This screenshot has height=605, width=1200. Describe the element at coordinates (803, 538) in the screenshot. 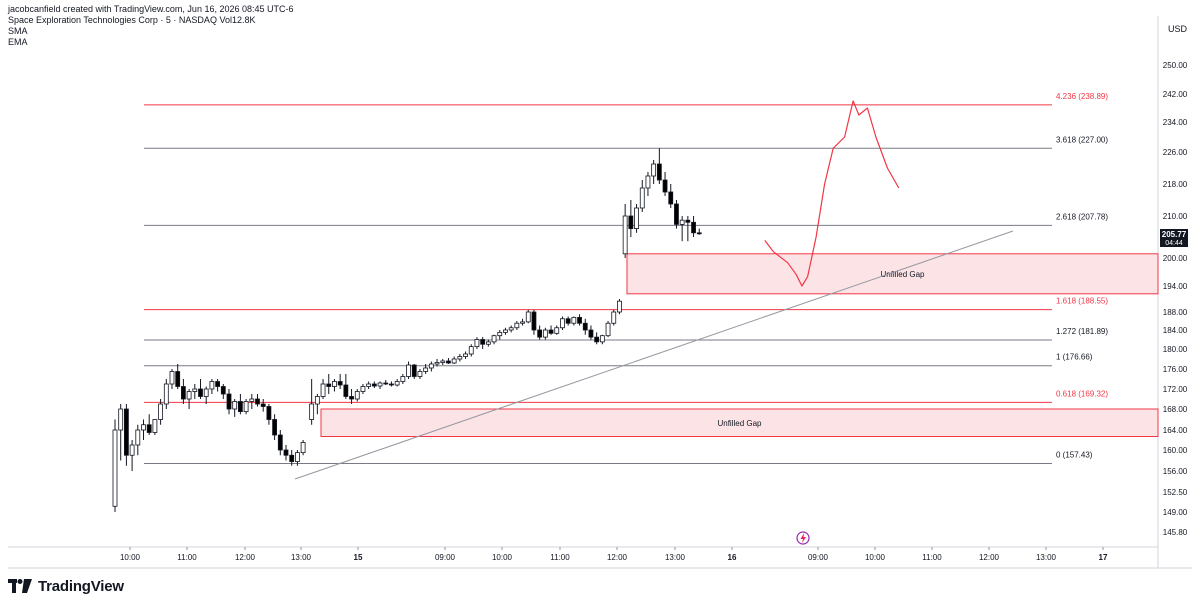

I see `event-marker-icon` at that location.